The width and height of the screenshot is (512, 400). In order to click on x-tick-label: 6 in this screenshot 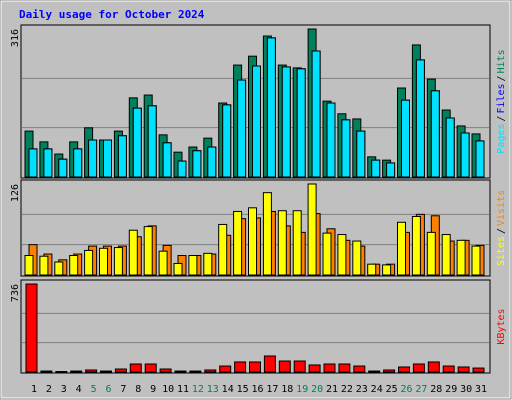, I will do `click(108, 389)`.